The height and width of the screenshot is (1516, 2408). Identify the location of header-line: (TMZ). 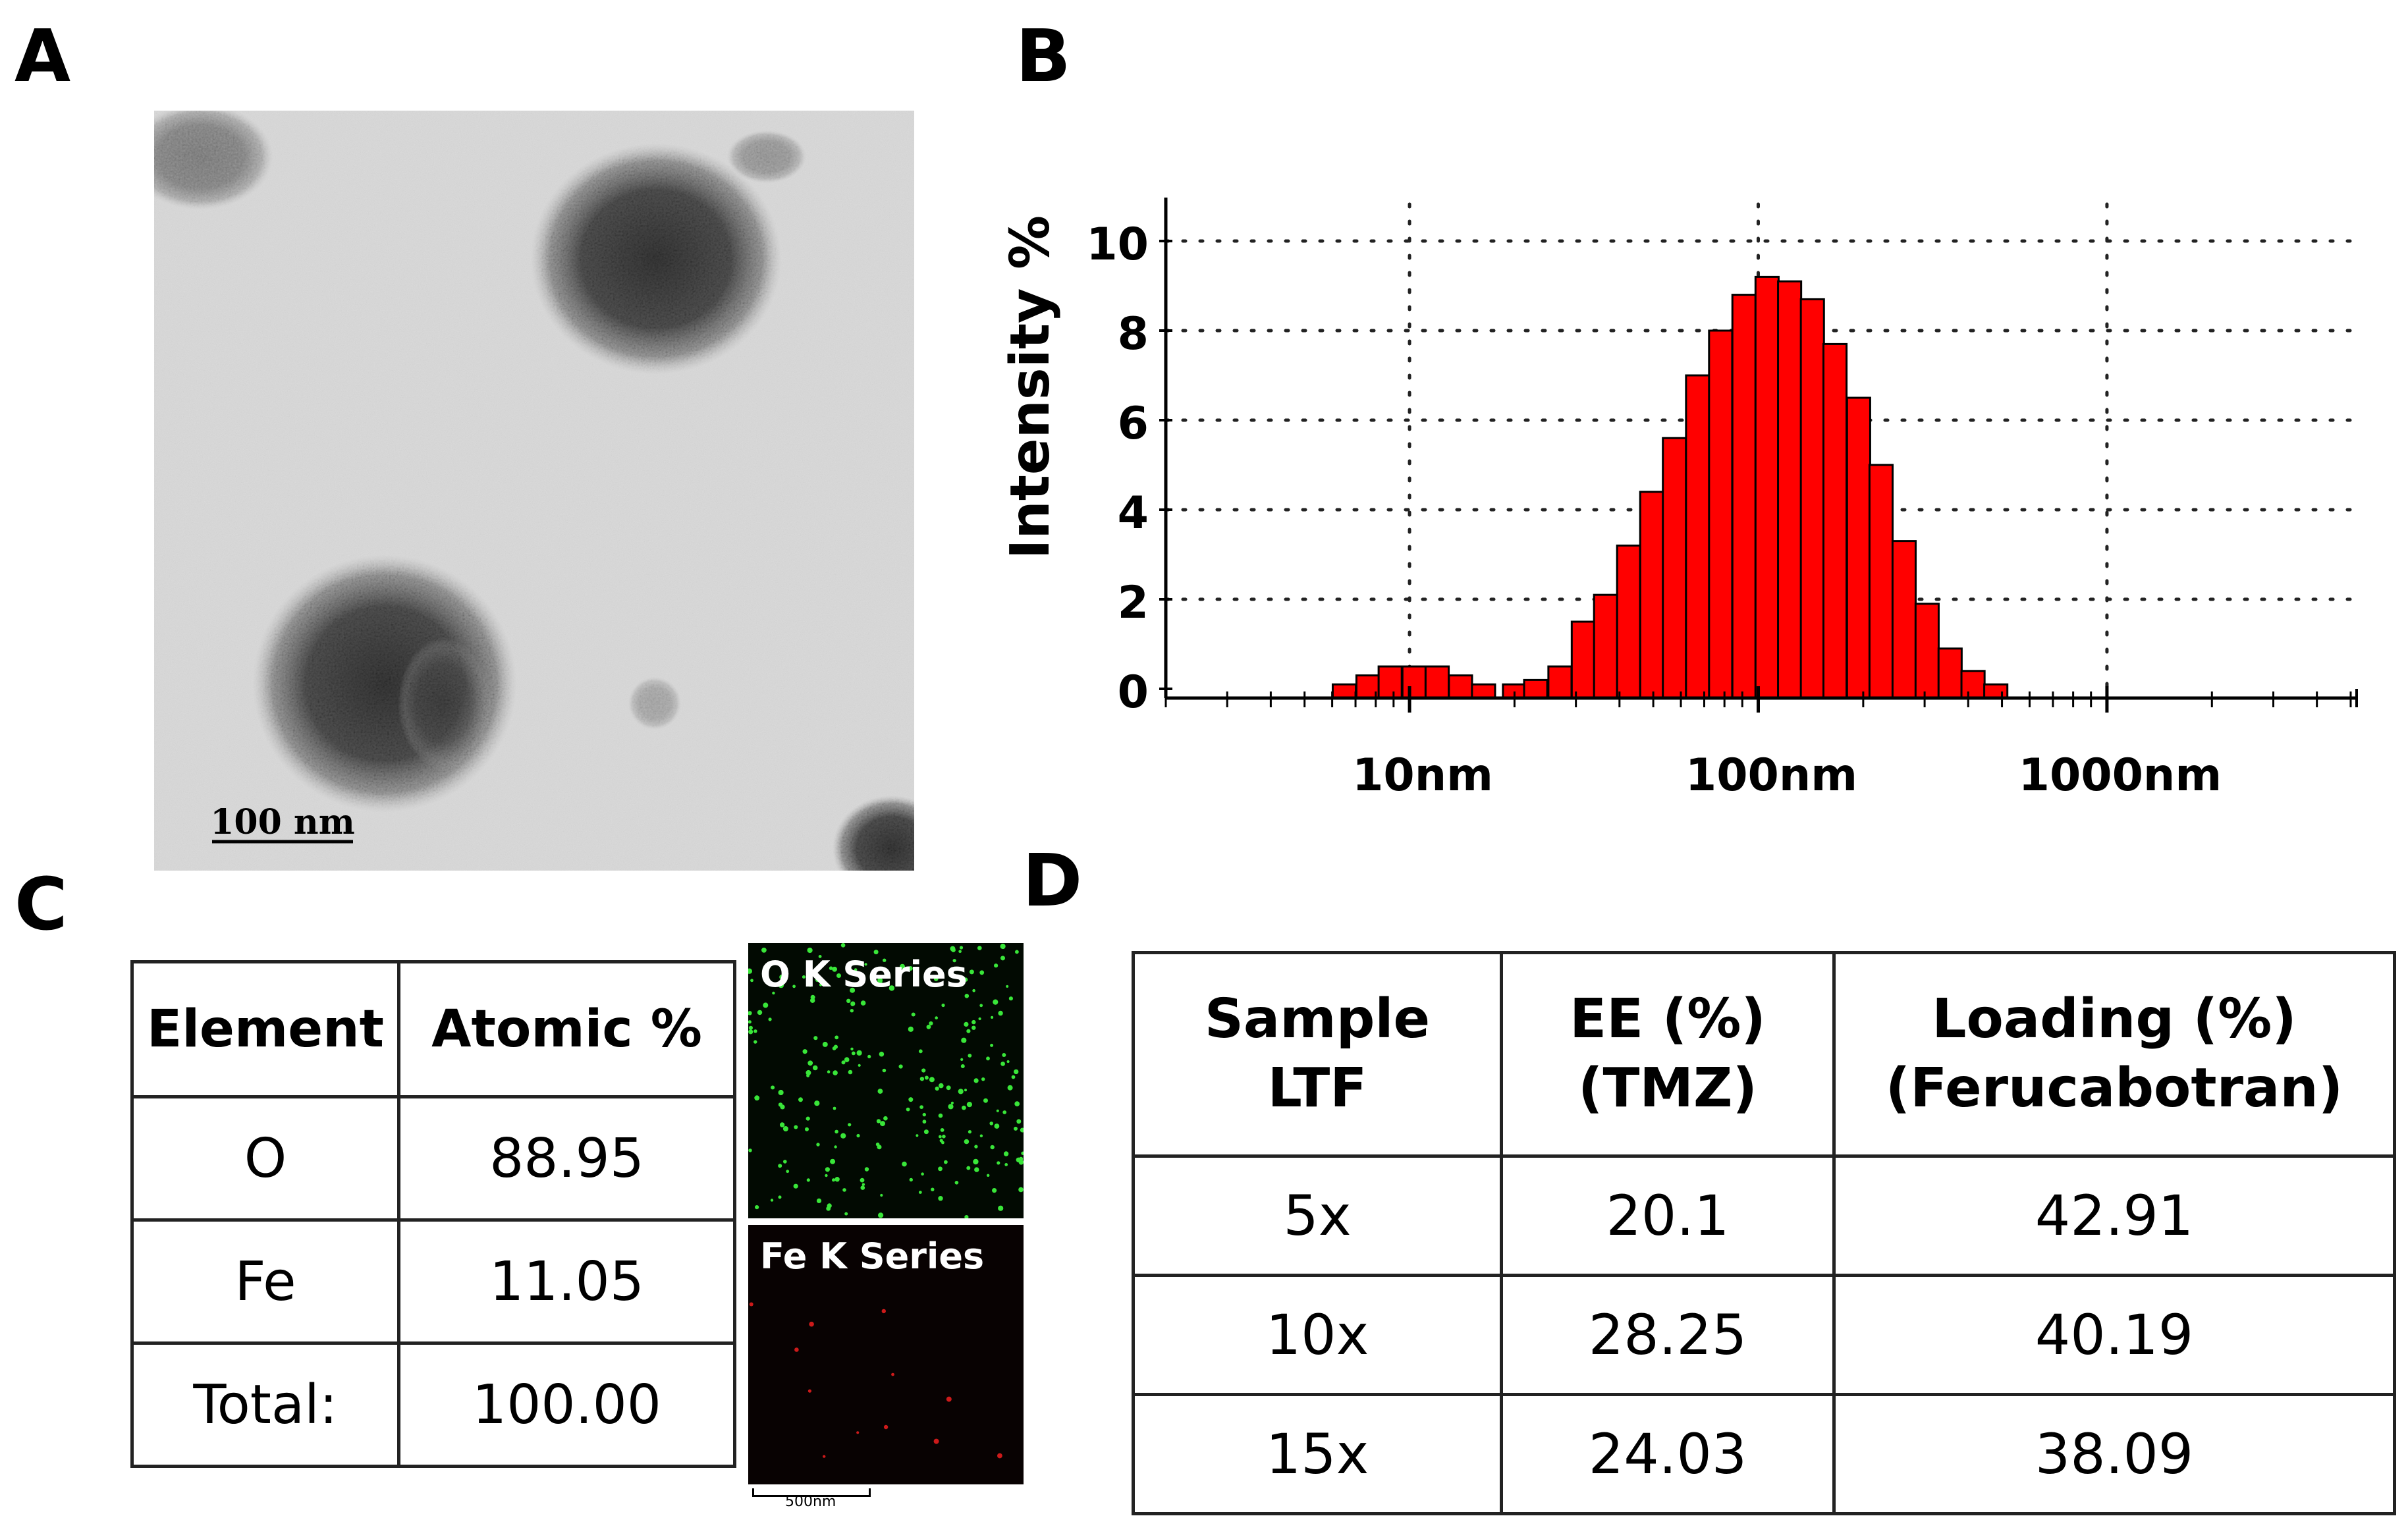
(1667, 1088).